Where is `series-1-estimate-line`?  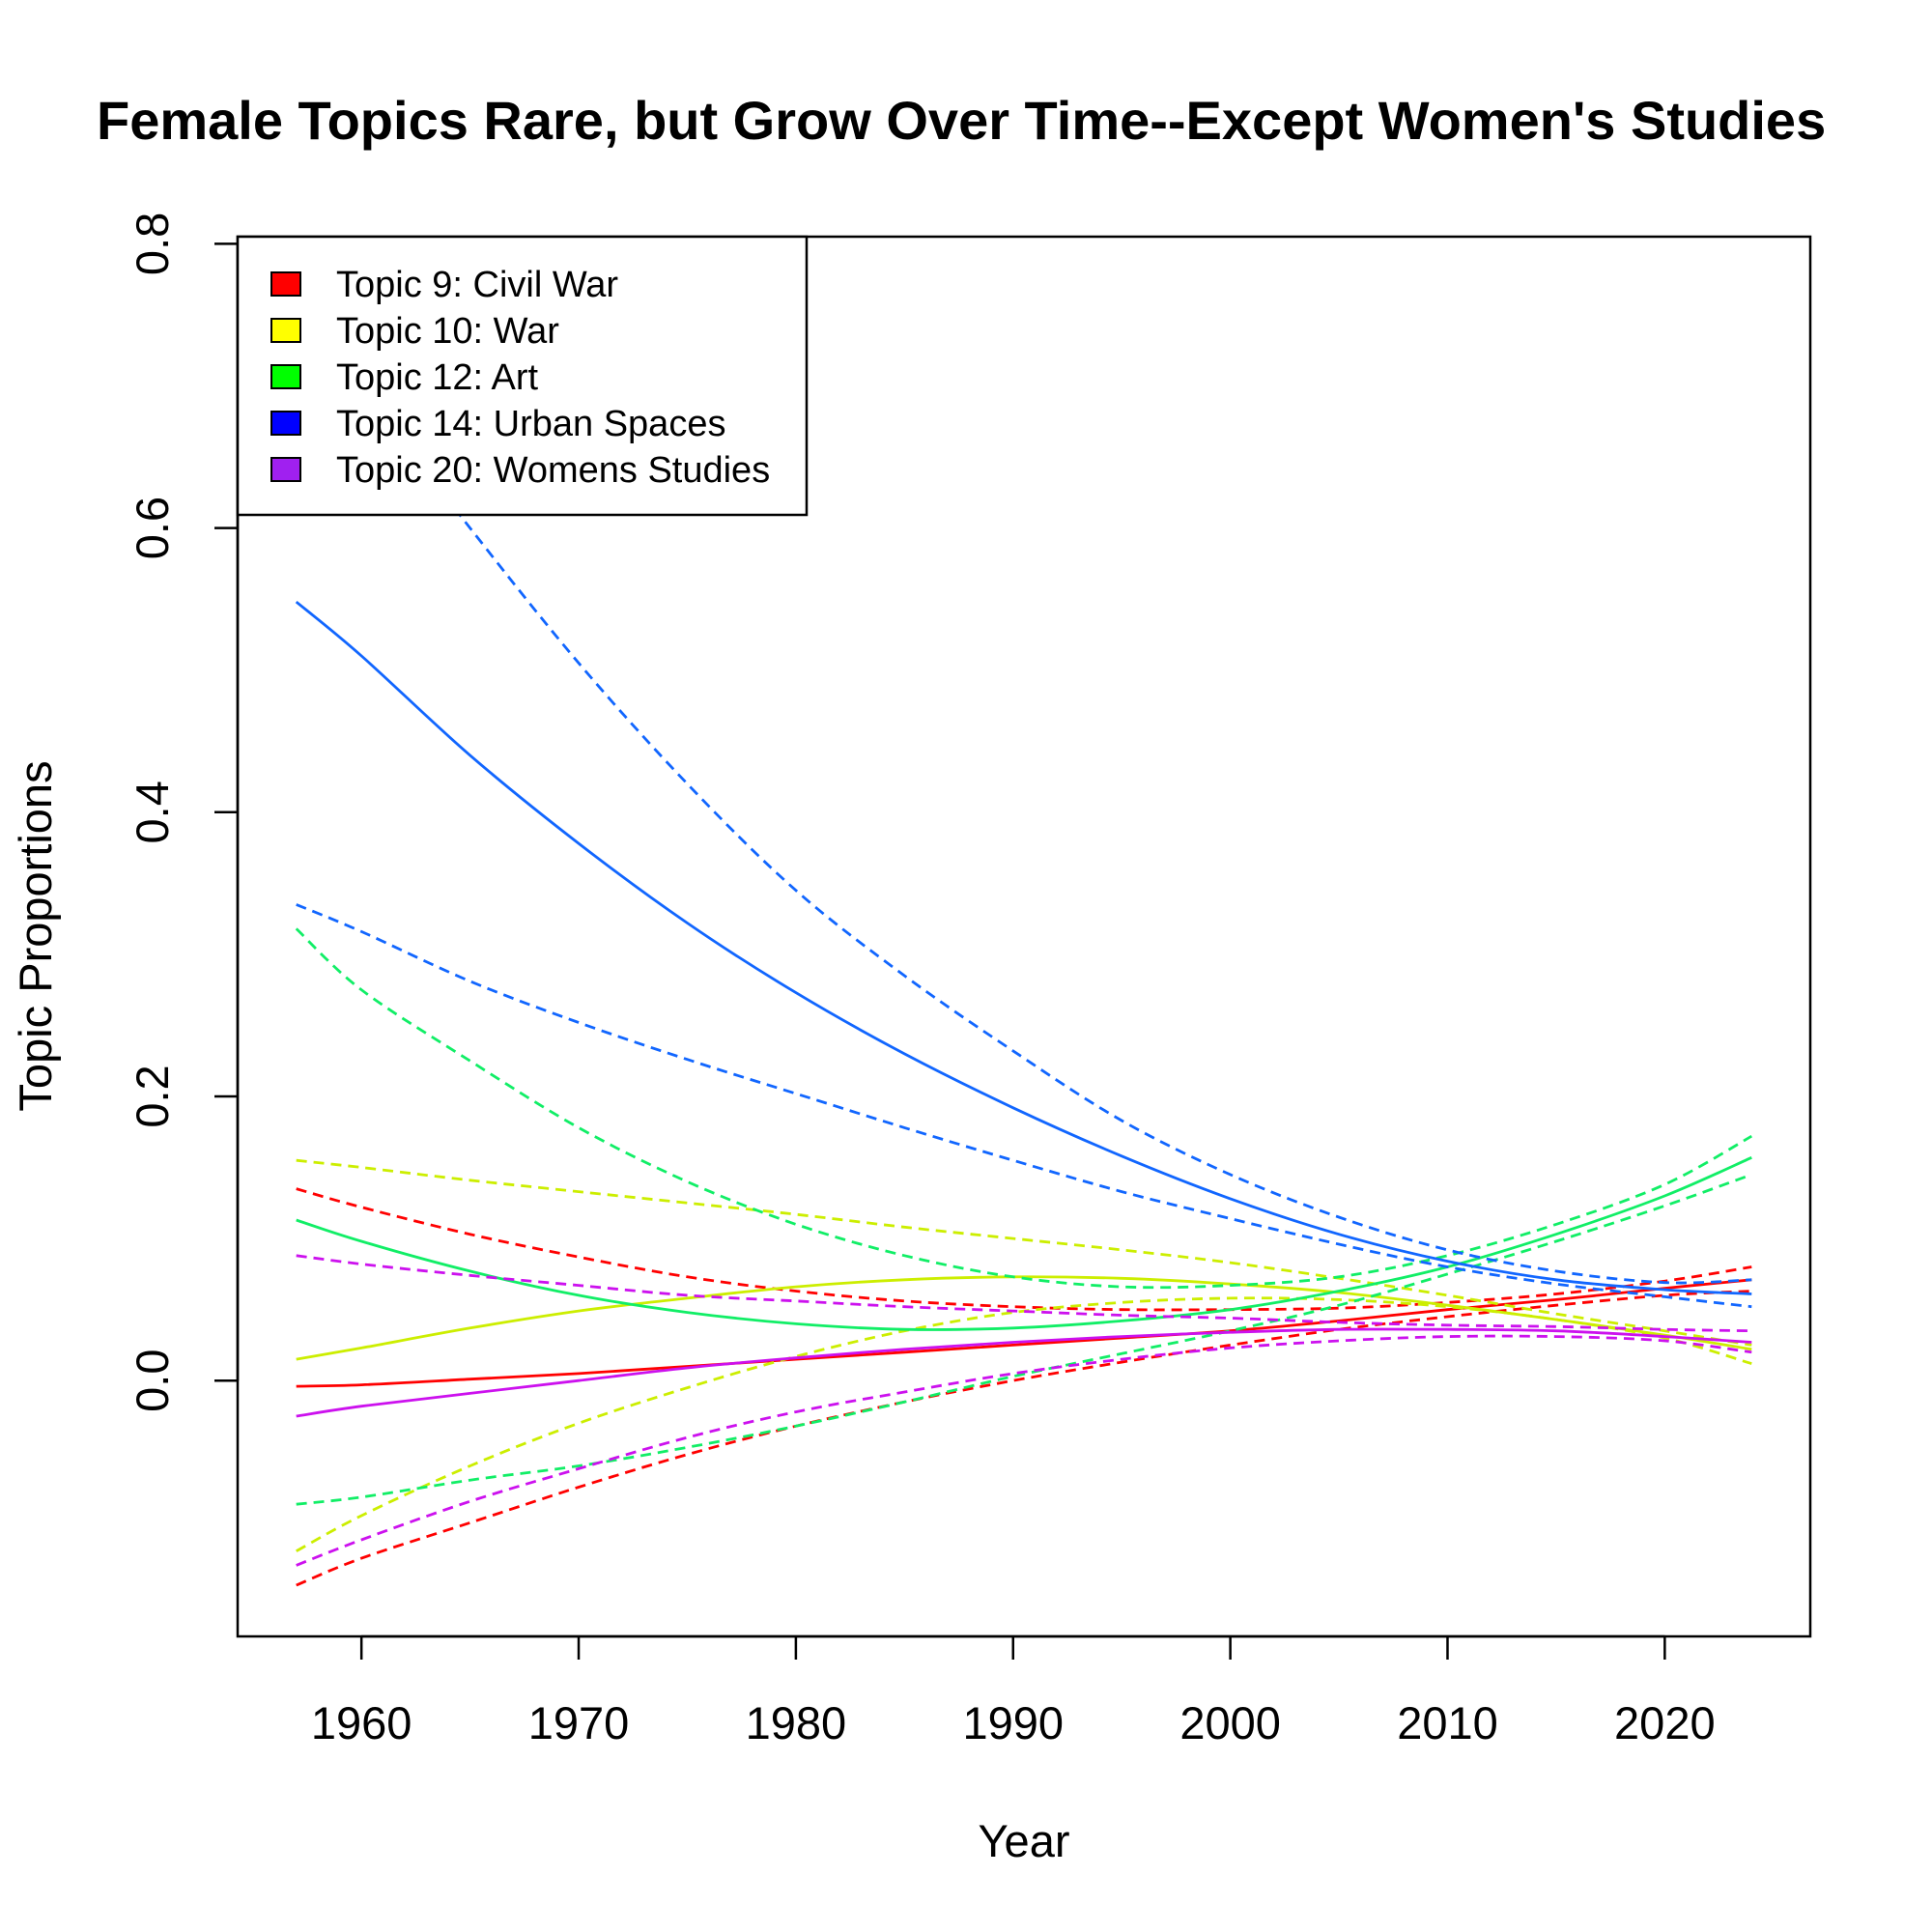
series-1-estimate-line is located at coordinates (1024, 1318).